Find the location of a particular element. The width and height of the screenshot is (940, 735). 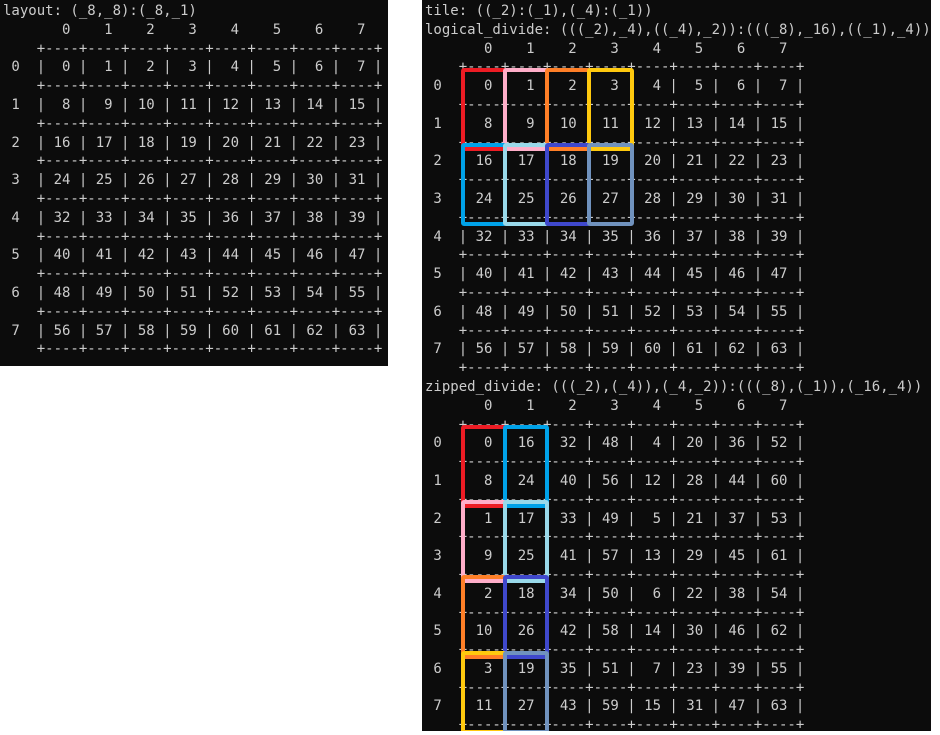

tile-title: tile: ((_2):(_1),(_4):(_1)) is located at coordinates (539, 11).